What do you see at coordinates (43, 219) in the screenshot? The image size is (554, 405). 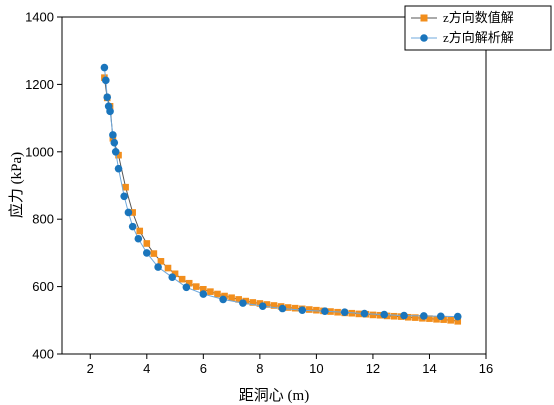 I see `y-tick-label: 800` at bounding box center [43, 219].